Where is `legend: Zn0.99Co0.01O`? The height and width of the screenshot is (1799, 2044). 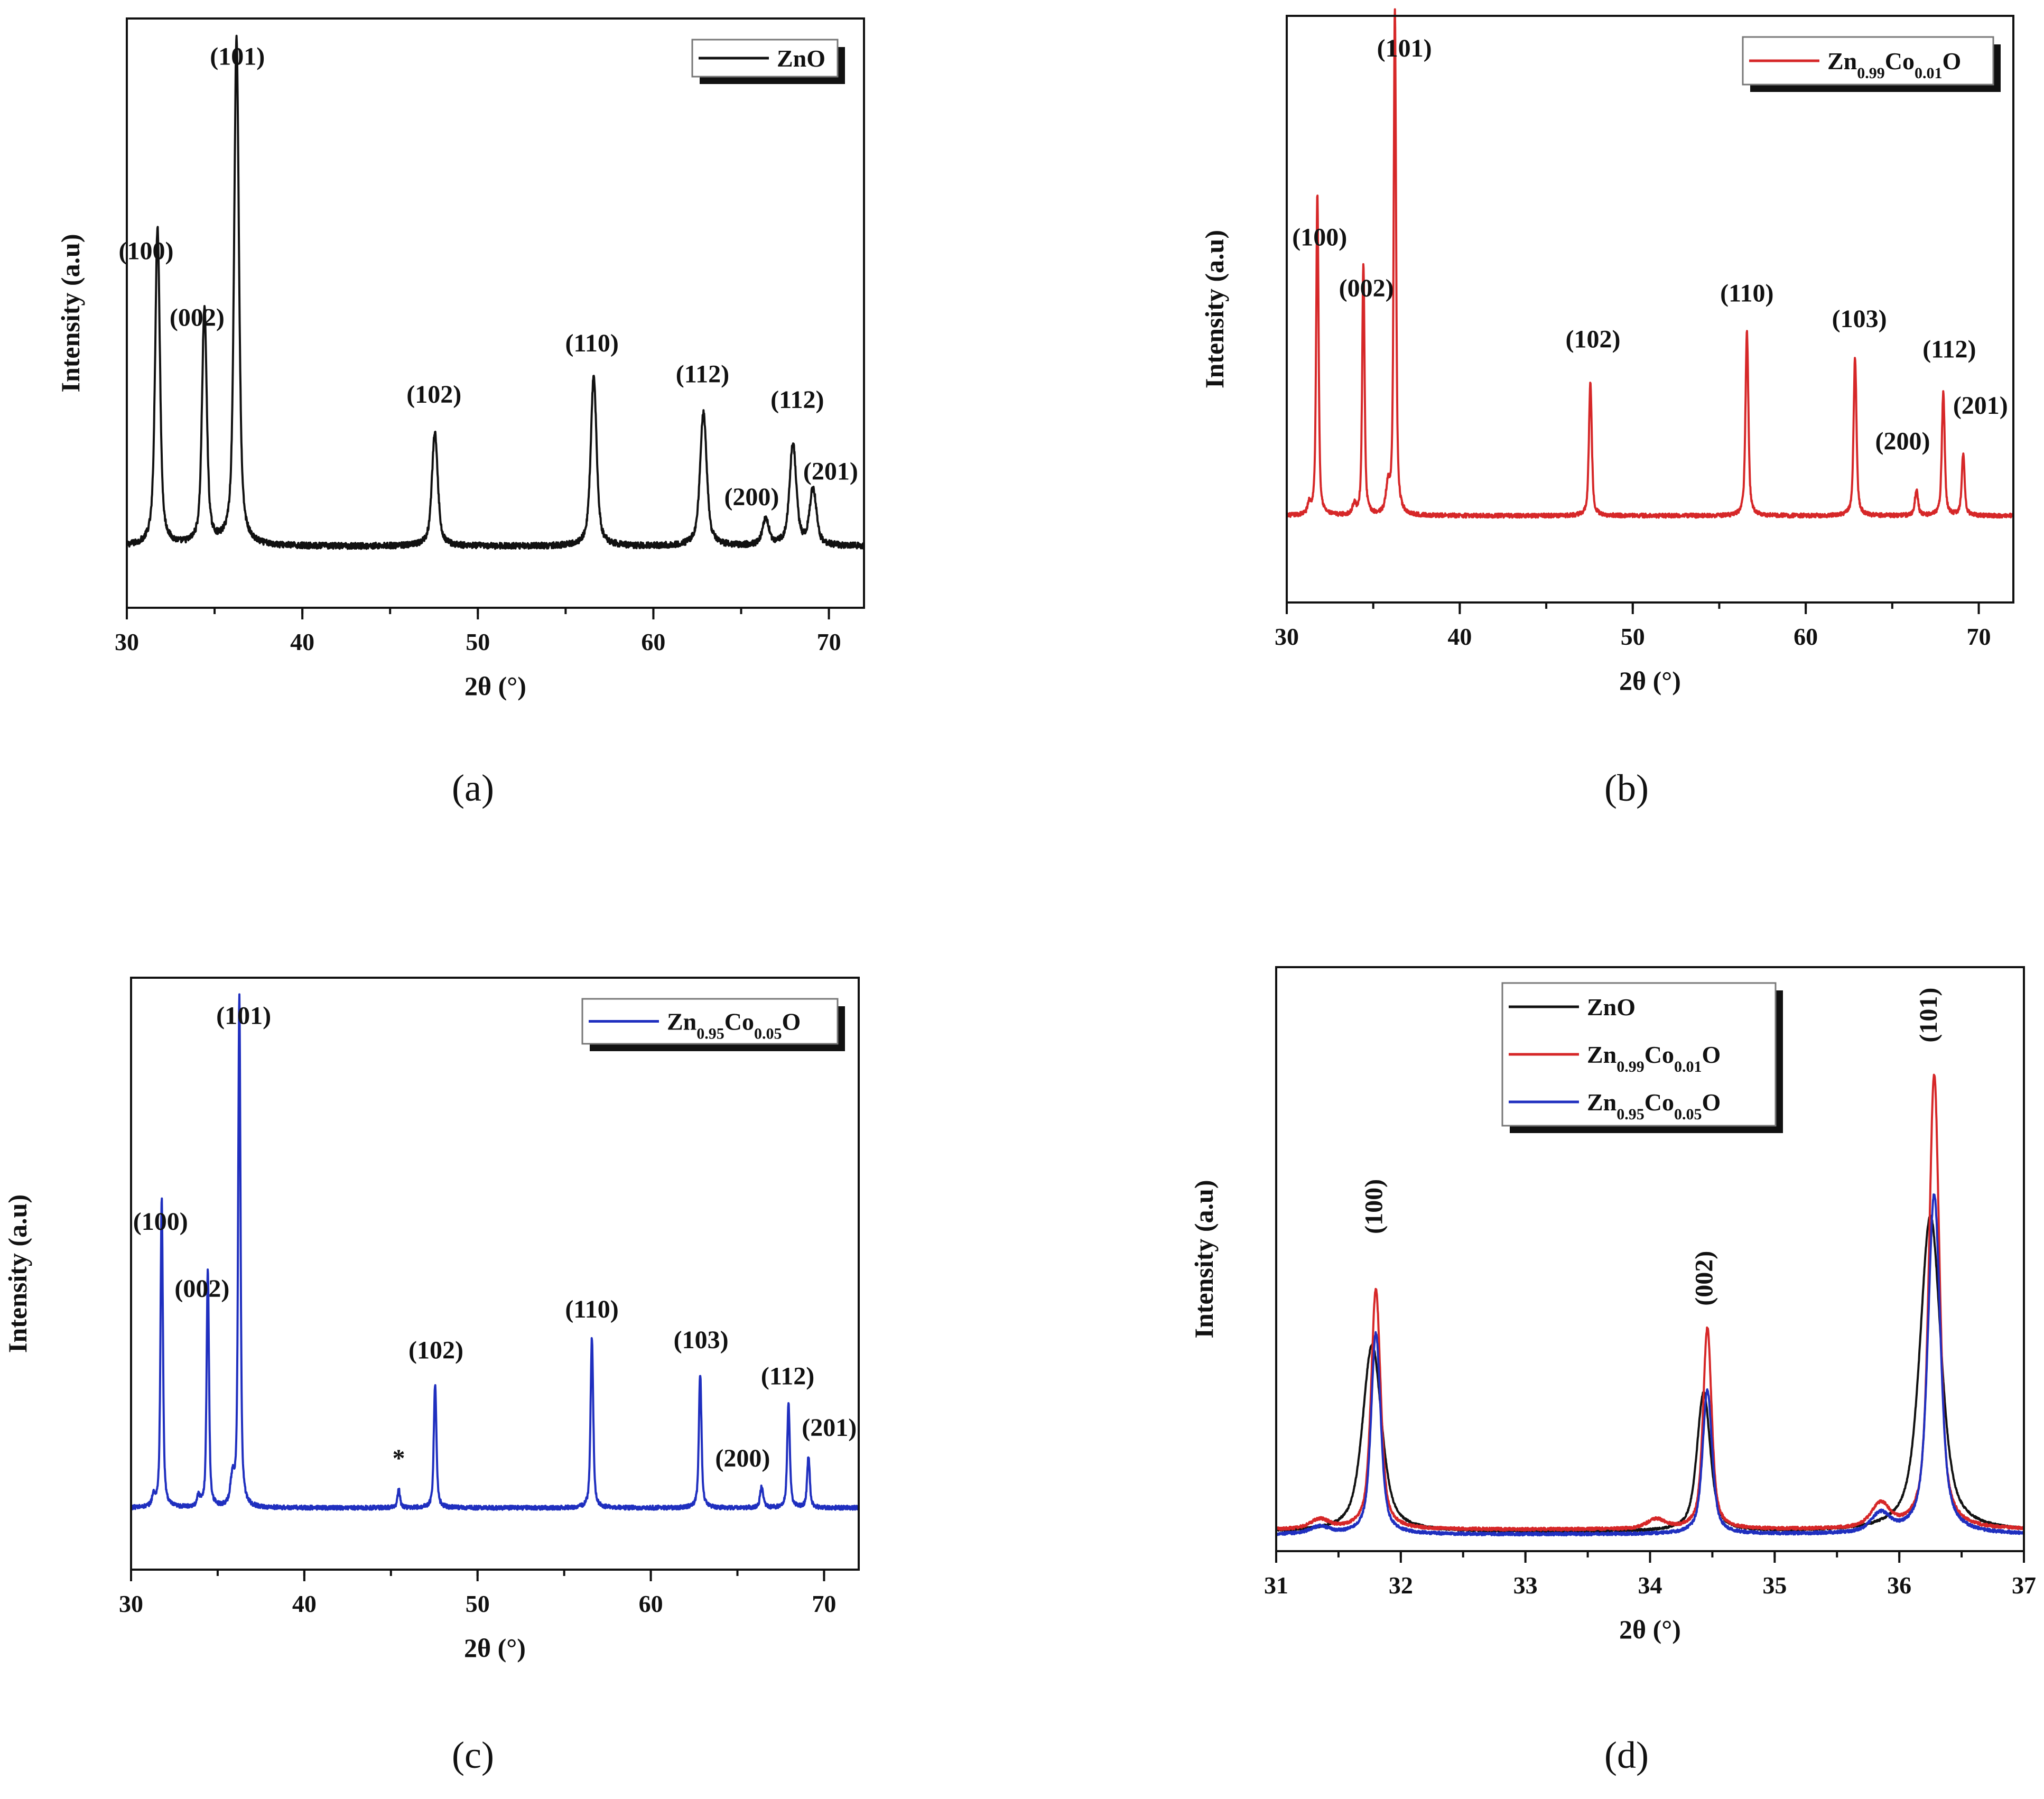 legend: Zn0.99Co0.01O is located at coordinates (1871, 64).